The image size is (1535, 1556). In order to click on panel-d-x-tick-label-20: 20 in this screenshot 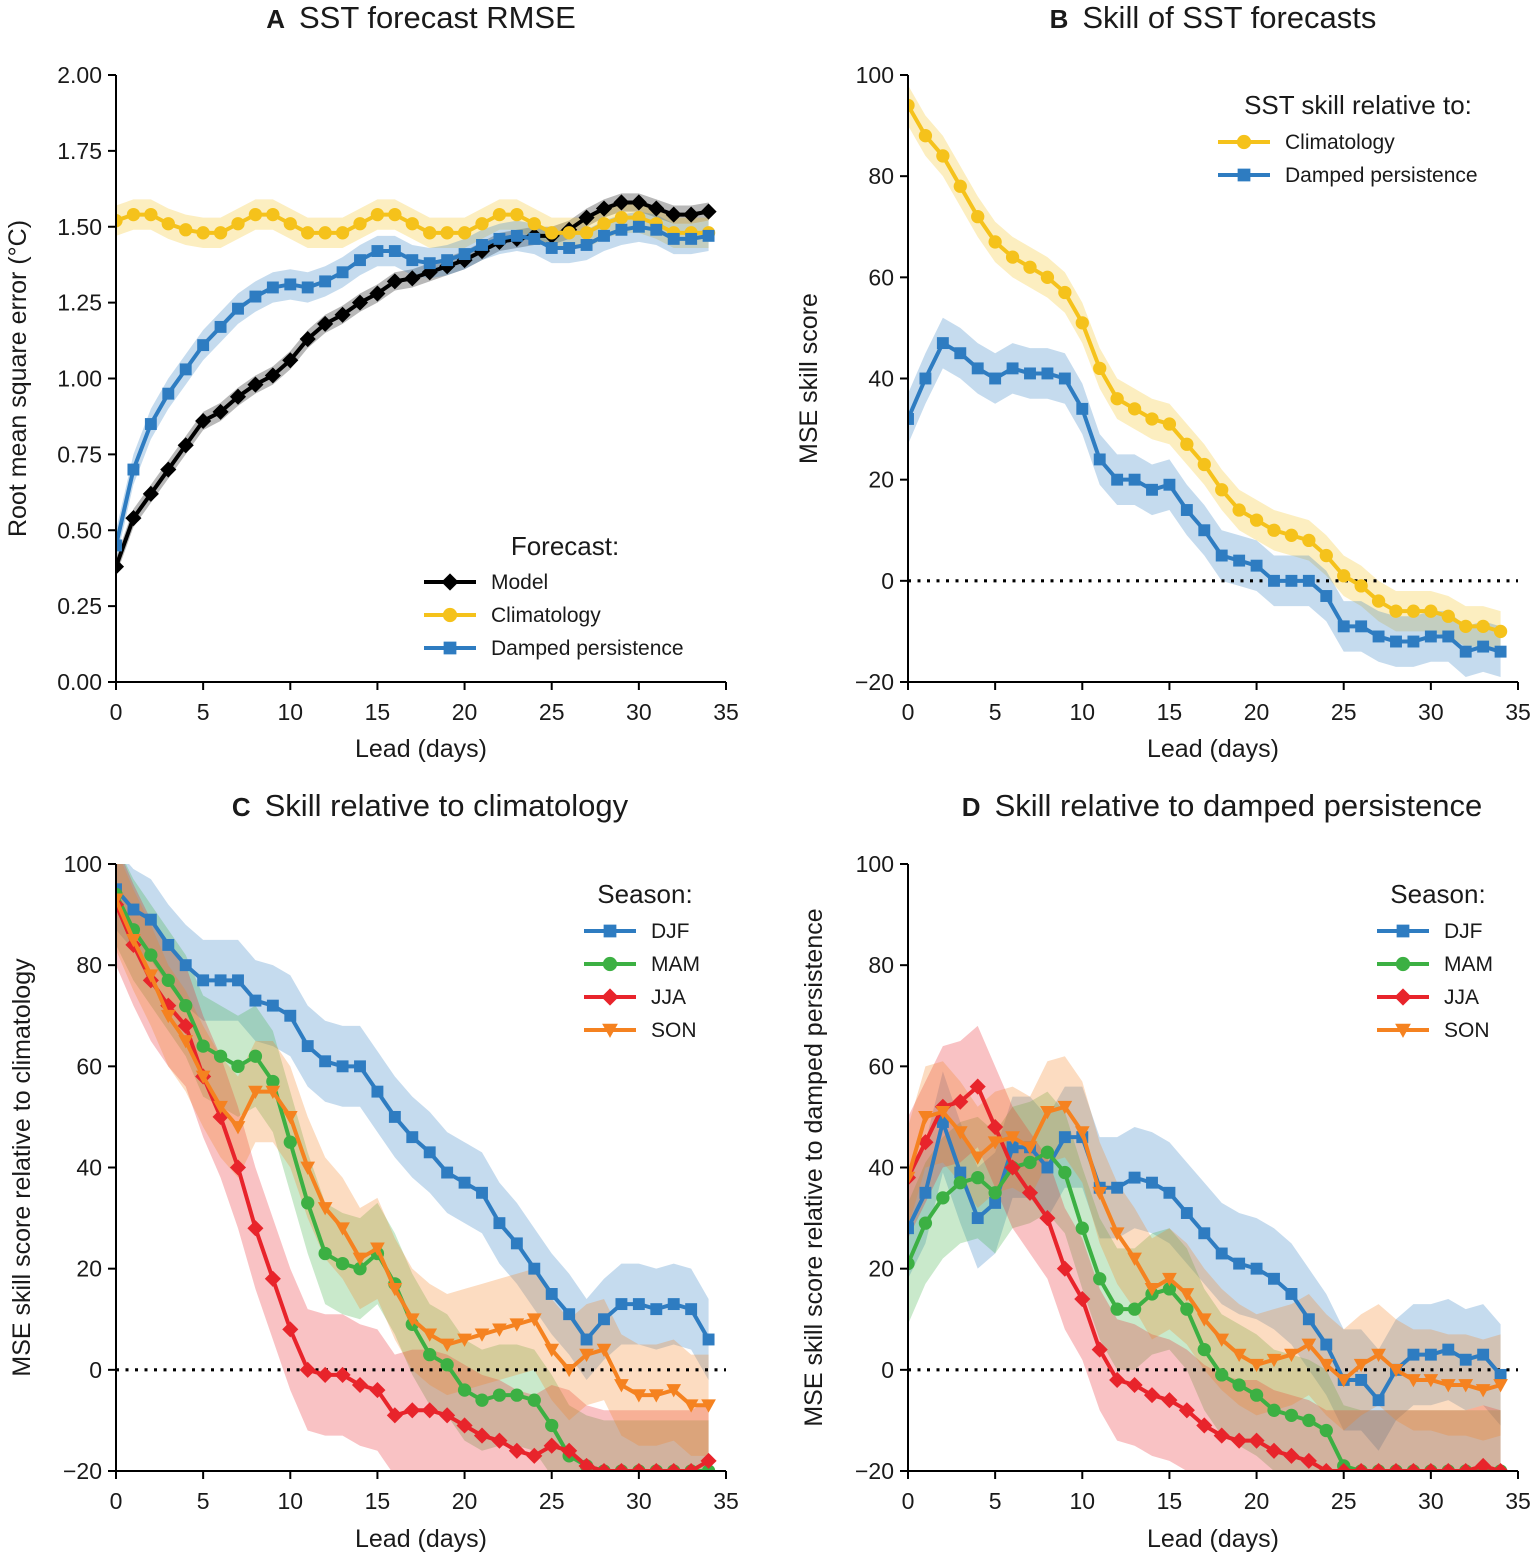, I will do `click(1257, 1501)`.